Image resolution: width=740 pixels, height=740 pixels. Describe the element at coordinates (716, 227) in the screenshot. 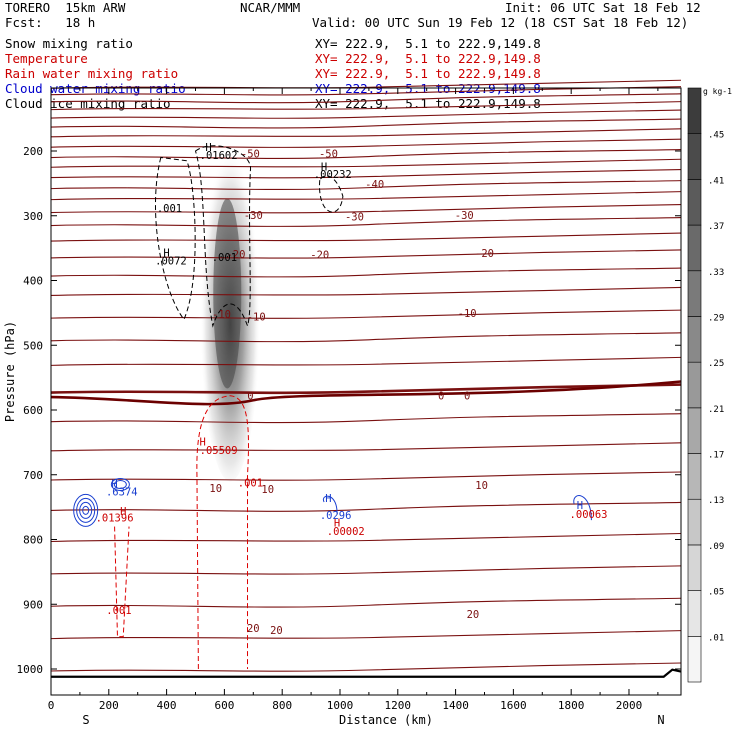

I see `colorbar-label: .37` at that location.